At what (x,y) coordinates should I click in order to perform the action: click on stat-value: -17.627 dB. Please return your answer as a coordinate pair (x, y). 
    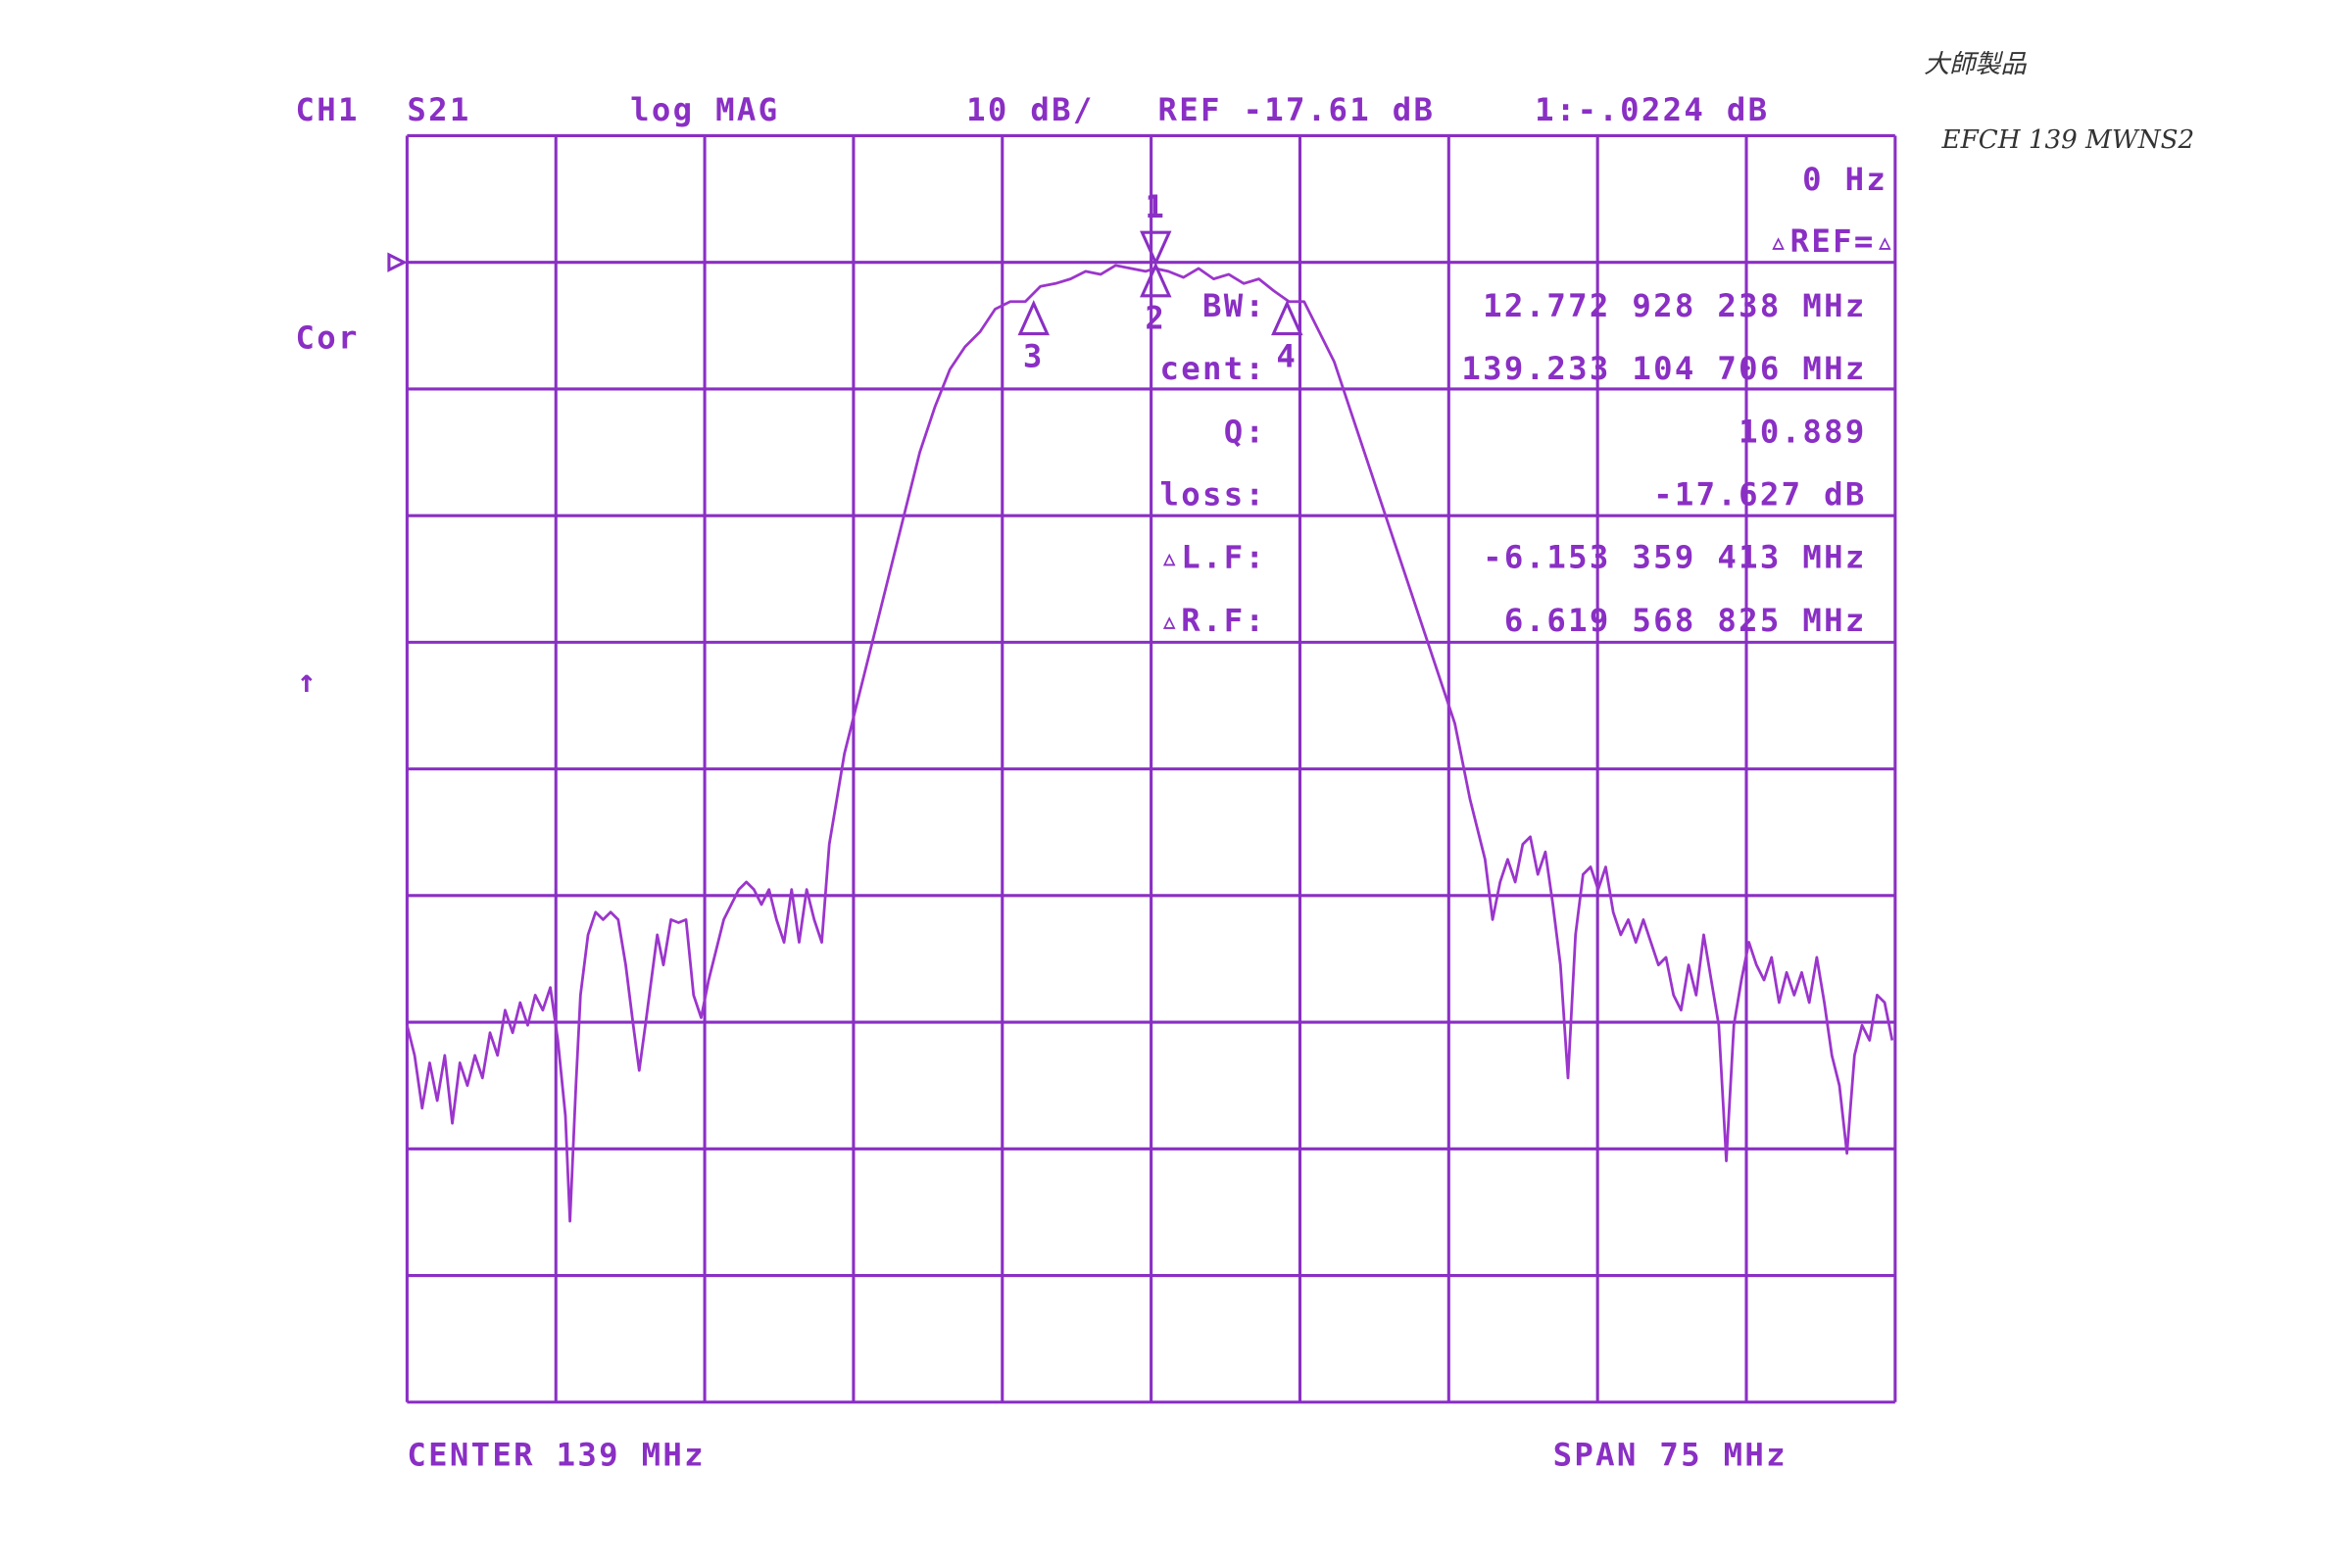
    Looking at the image, I should click on (1760, 495).